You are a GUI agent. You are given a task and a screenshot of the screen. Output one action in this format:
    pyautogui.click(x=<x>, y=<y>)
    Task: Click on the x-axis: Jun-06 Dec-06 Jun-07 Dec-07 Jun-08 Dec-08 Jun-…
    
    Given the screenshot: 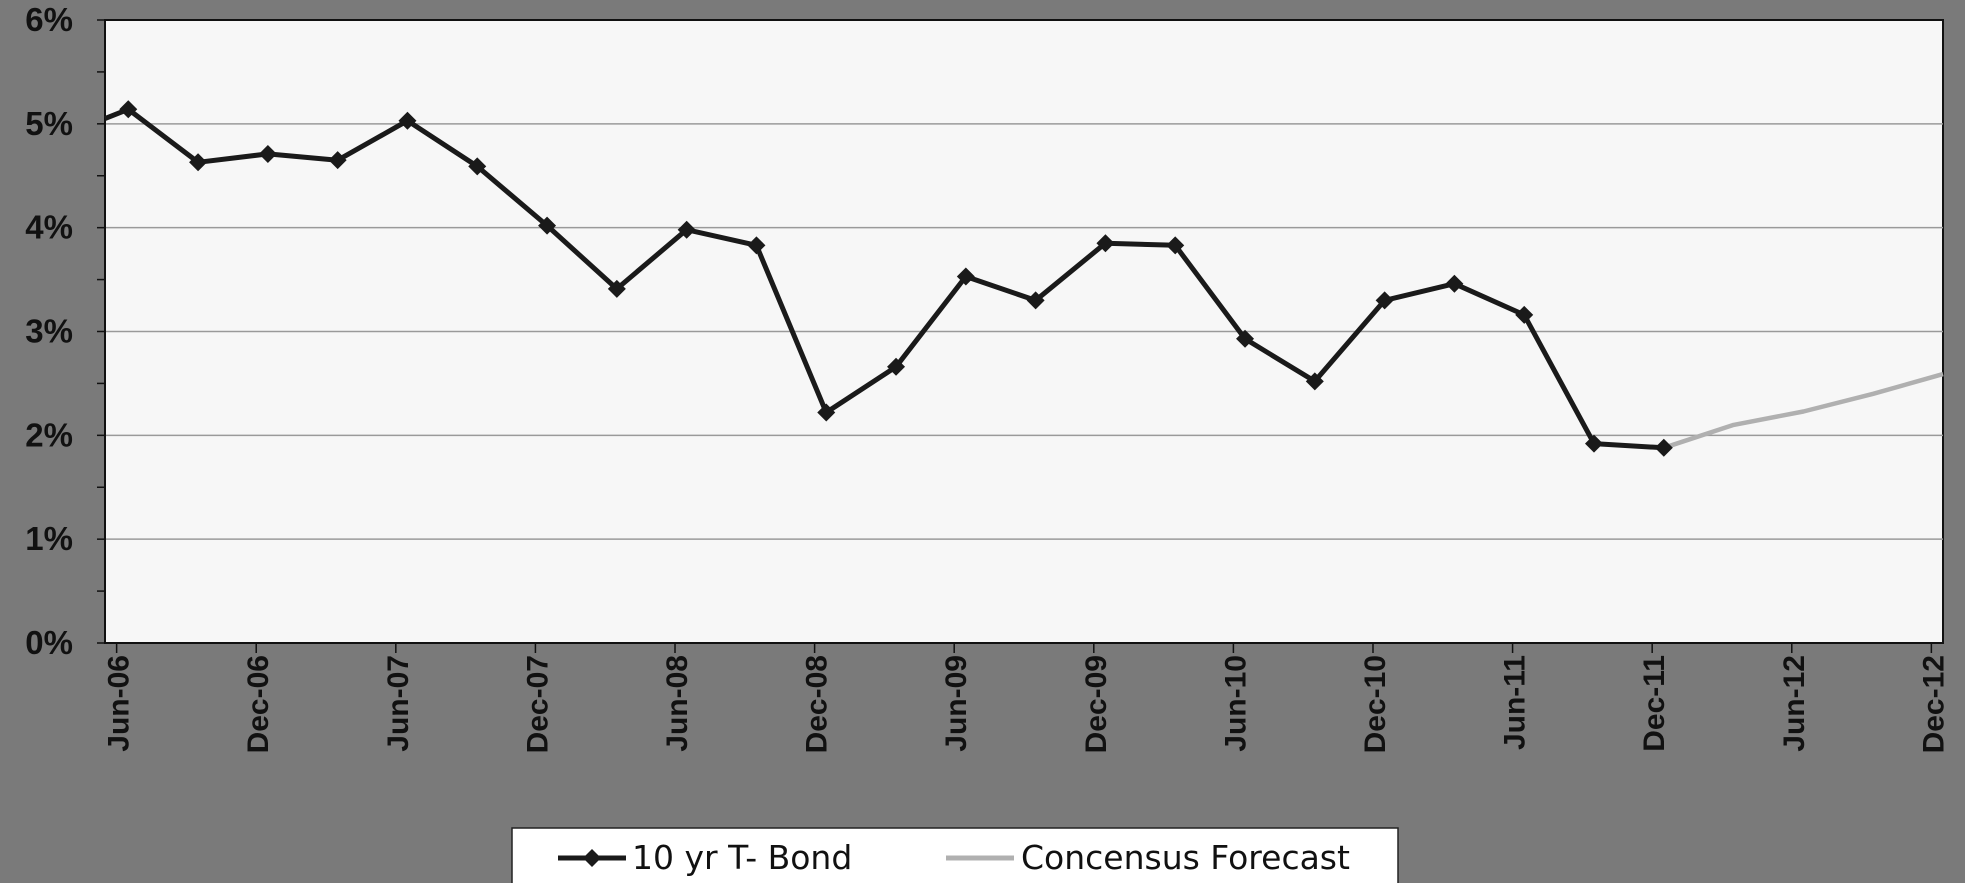 What is the action you would take?
    pyautogui.click(x=1026, y=698)
    